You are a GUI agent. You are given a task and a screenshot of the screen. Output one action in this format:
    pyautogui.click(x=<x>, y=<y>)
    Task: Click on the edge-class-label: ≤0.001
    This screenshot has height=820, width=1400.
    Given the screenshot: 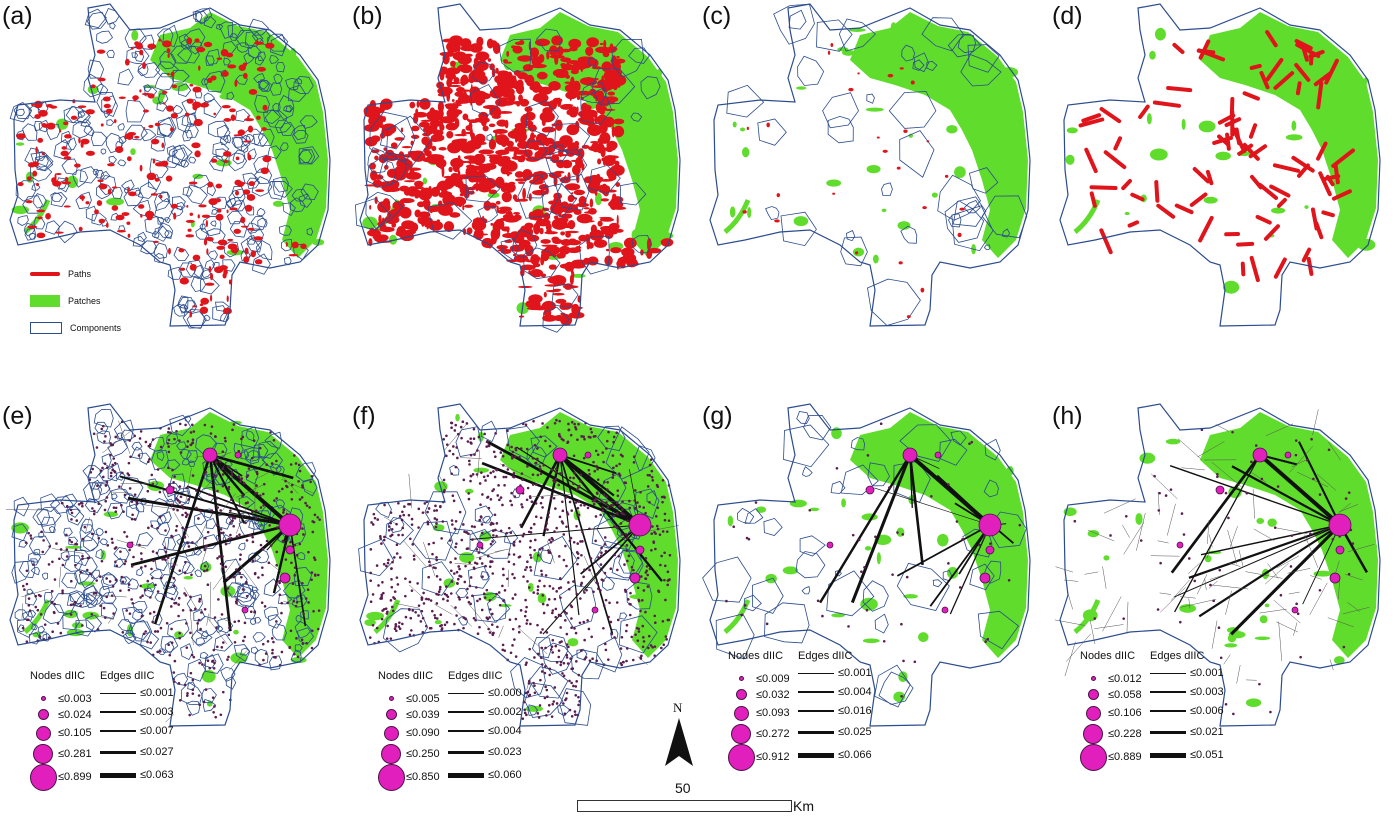 What is the action you would take?
    pyautogui.click(x=1207, y=673)
    